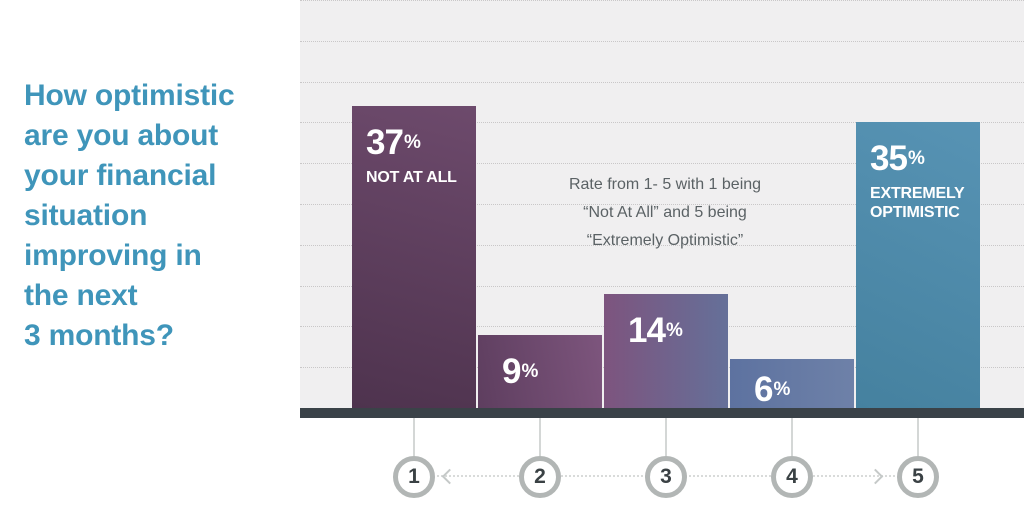  Describe the element at coordinates (662, 413) in the screenshot. I see `x-axis-line` at that location.